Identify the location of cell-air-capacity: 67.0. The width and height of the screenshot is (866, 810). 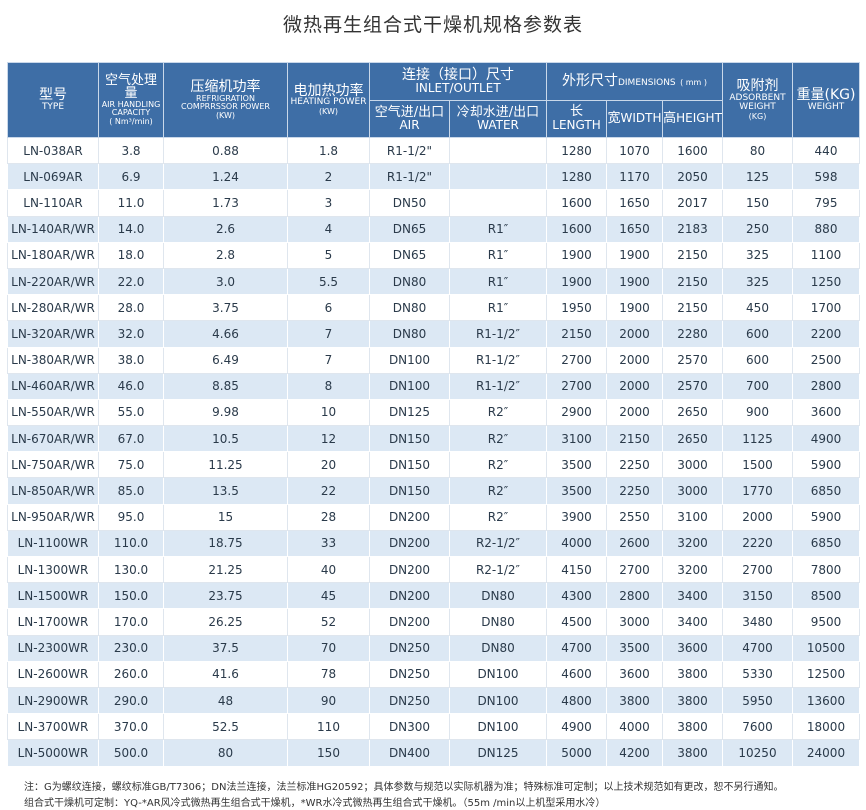
(131, 439).